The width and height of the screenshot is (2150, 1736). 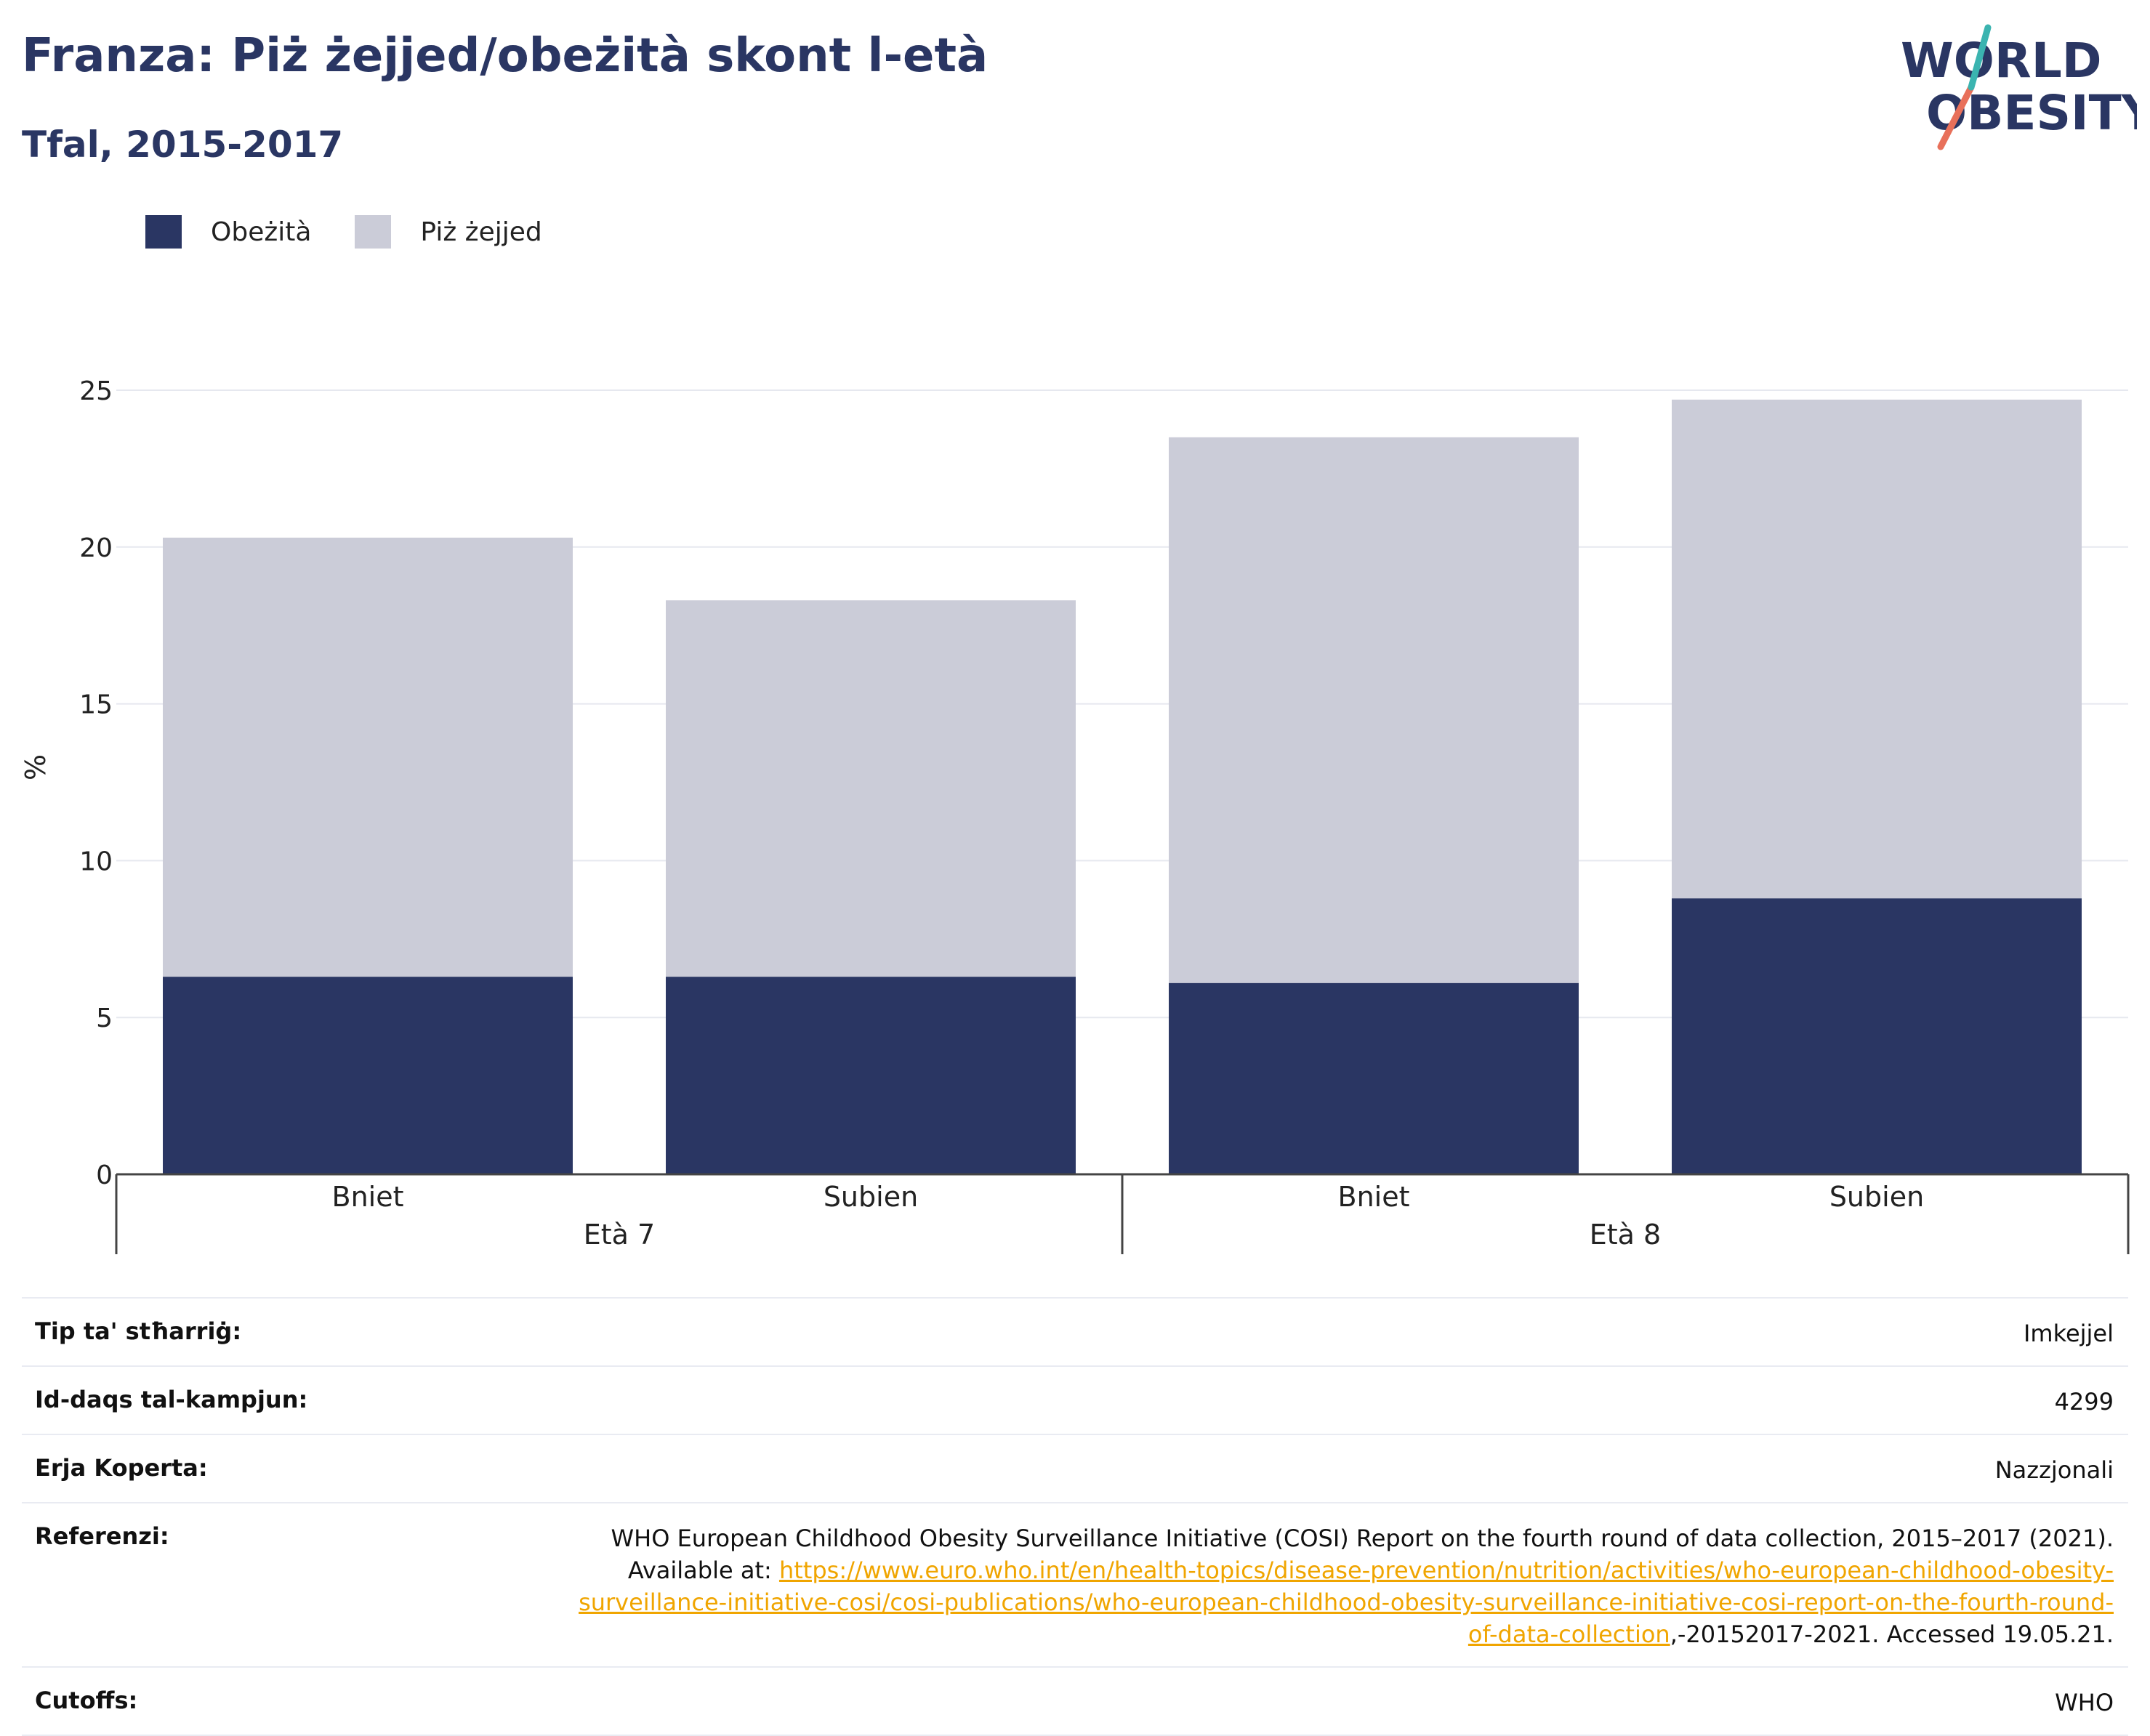 I want to click on references-accessed: ,-20152017-2021. Accessed 19.05.21., so click(x=1892, y=1634).